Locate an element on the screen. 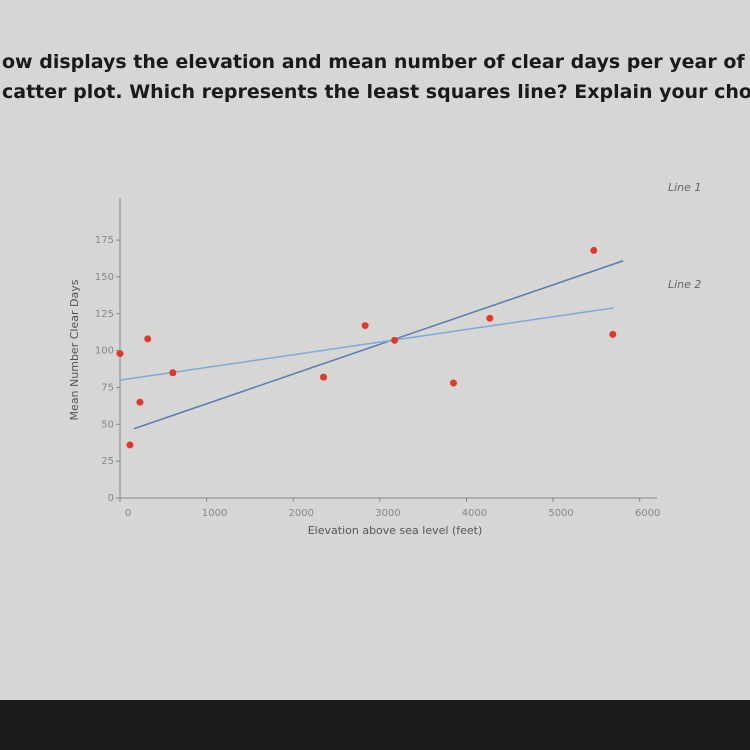 This screenshot has height=750, width=750. x-axis-label: Elevation above sea level (feet) is located at coordinates (395, 530).